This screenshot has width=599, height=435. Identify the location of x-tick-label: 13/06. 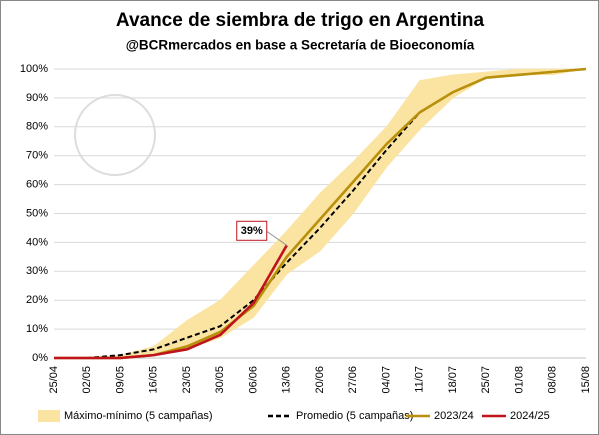
(287, 380).